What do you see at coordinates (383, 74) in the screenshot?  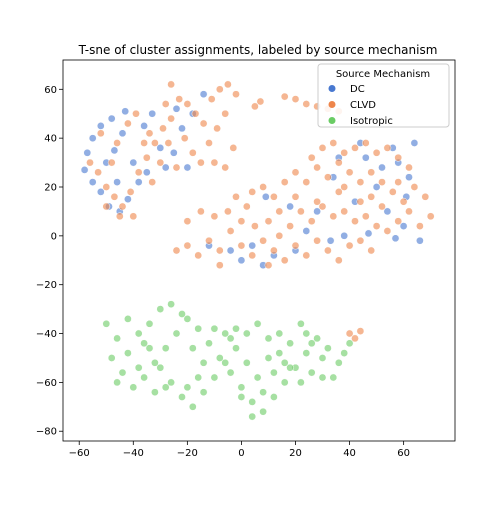 I see `legend-title: Source Mechanism` at bounding box center [383, 74].